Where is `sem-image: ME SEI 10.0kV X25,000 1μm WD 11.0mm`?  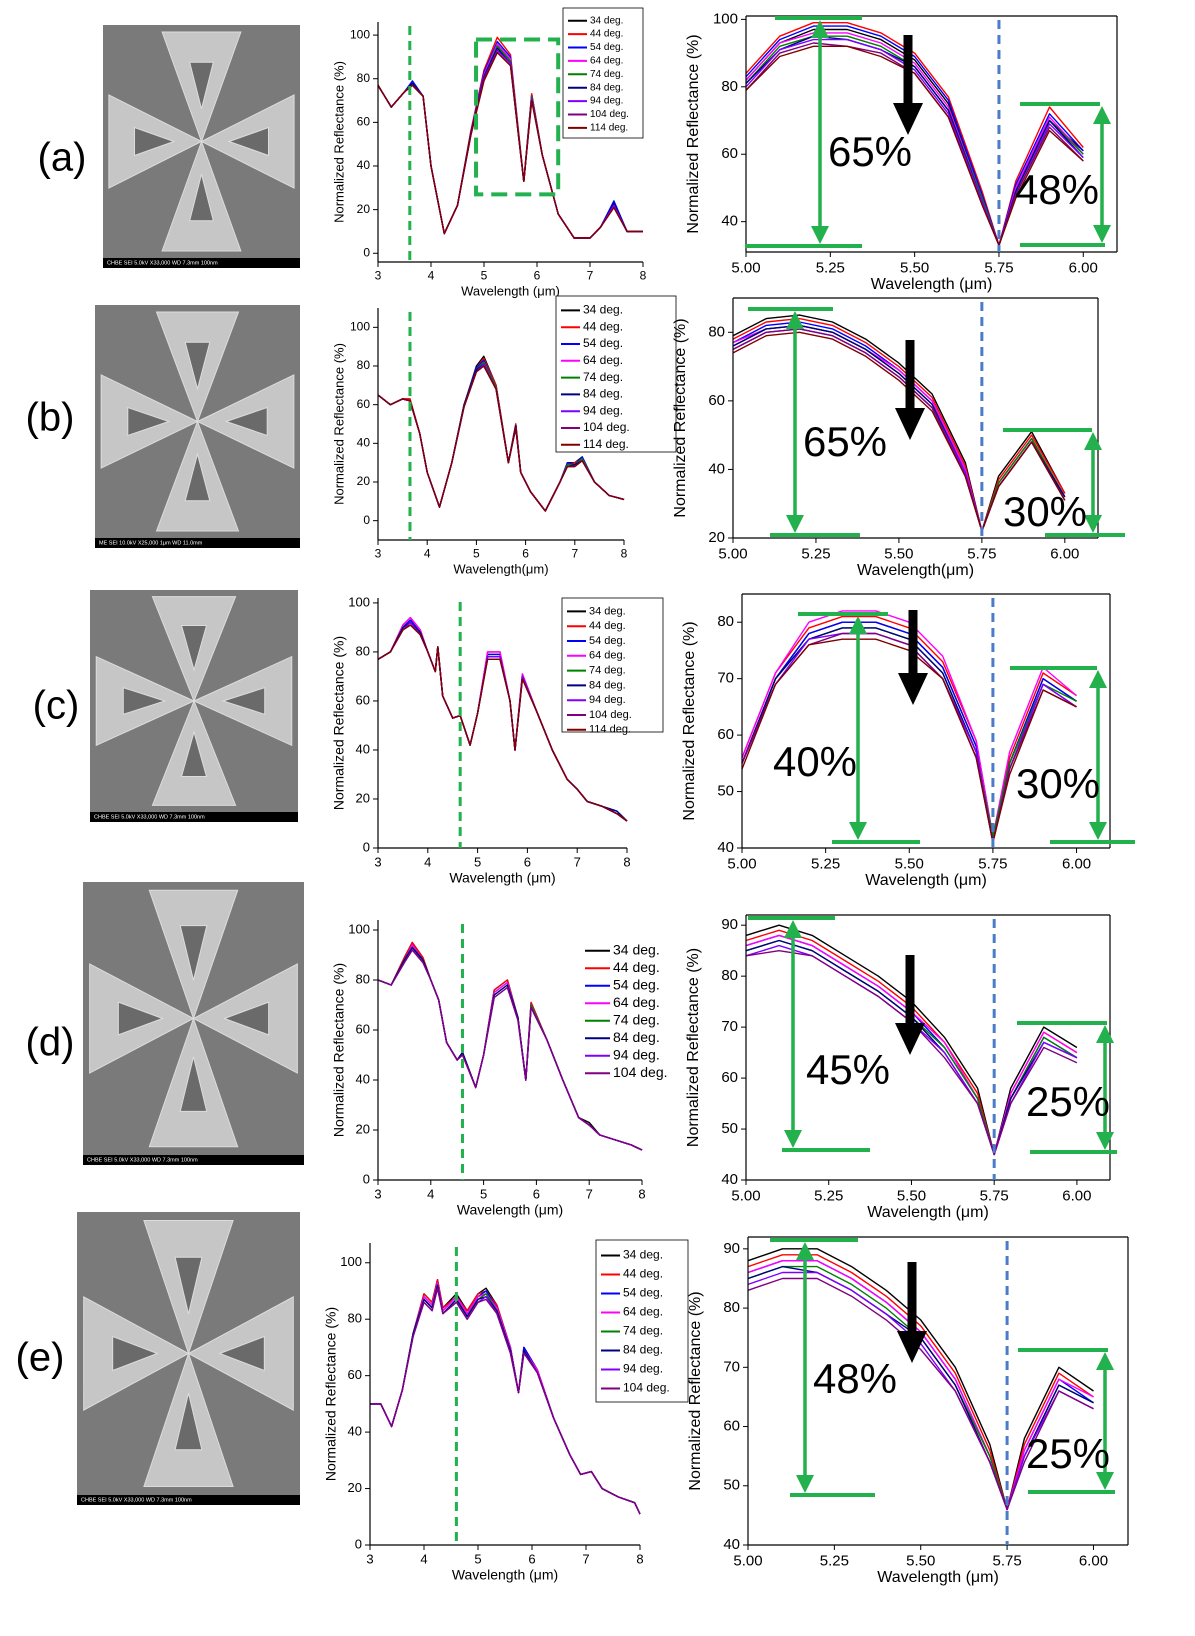 sem-image: ME SEI 10.0kV X25,000 1μm WD 11.0mm is located at coordinates (197, 426).